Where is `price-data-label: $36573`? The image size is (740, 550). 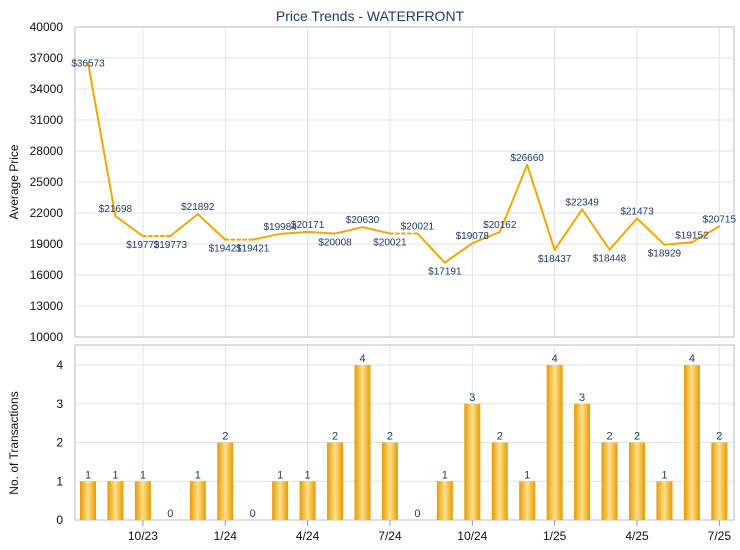
price-data-label: $36573 is located at coordinates (88, 63).